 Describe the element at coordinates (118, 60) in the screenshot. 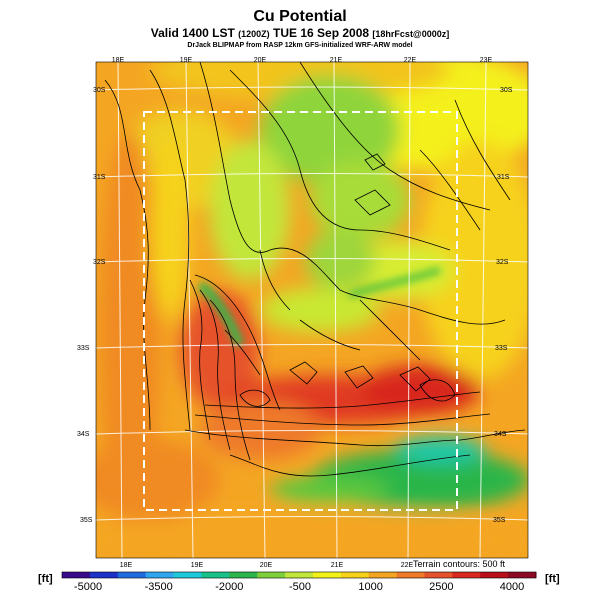

I see `lon-label-top: 18E` at that location.